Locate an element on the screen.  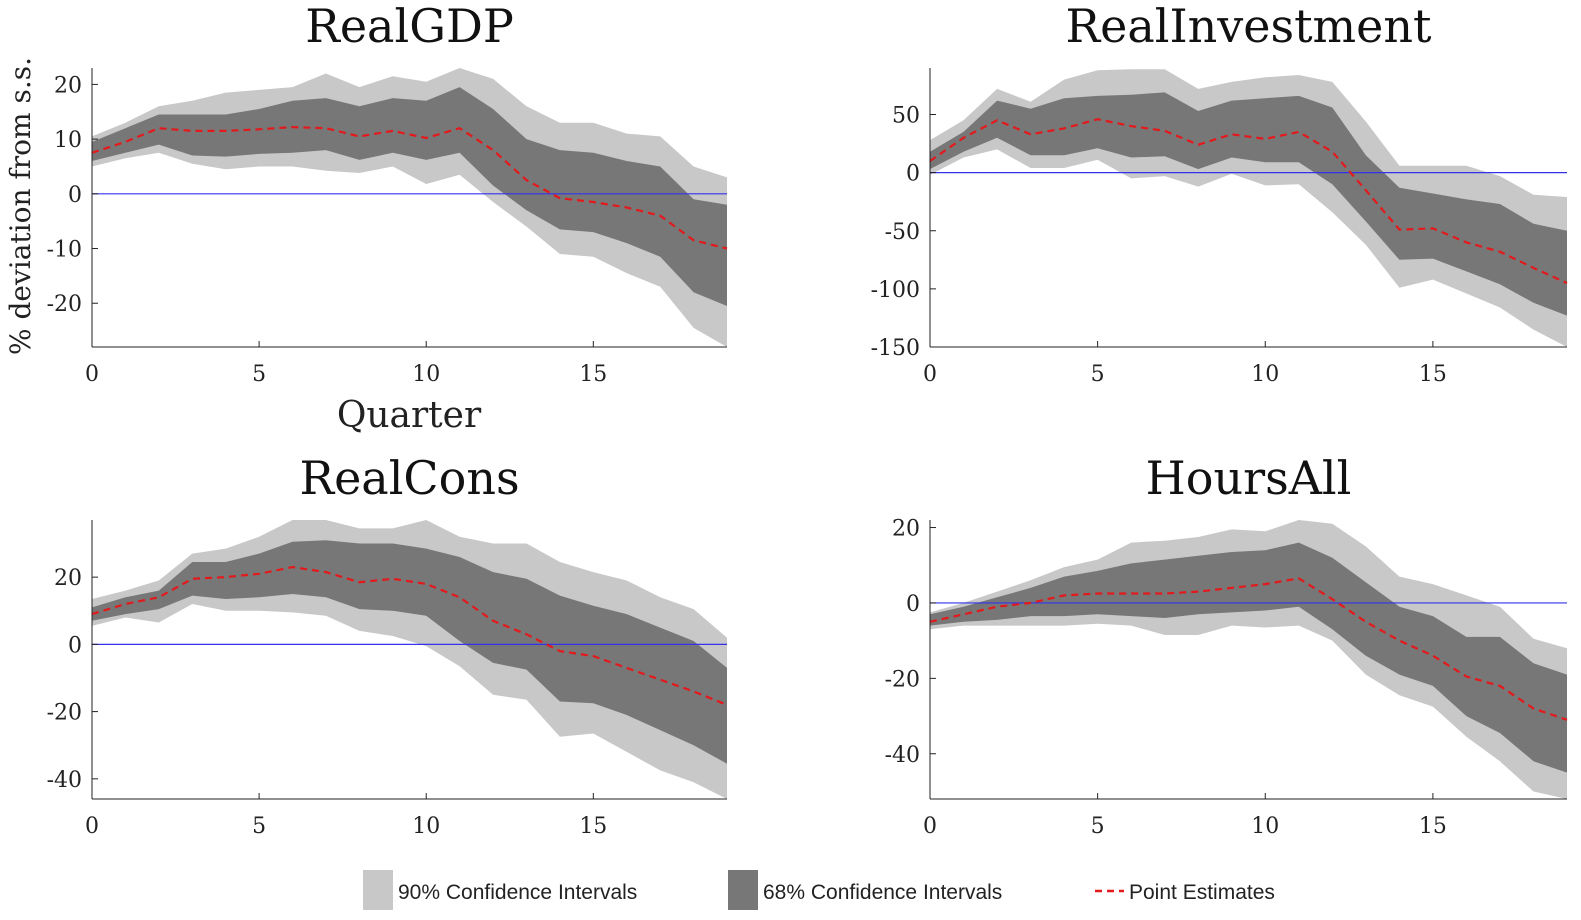
chart-title: RealInvestment is located at coordinates (1248, 26).